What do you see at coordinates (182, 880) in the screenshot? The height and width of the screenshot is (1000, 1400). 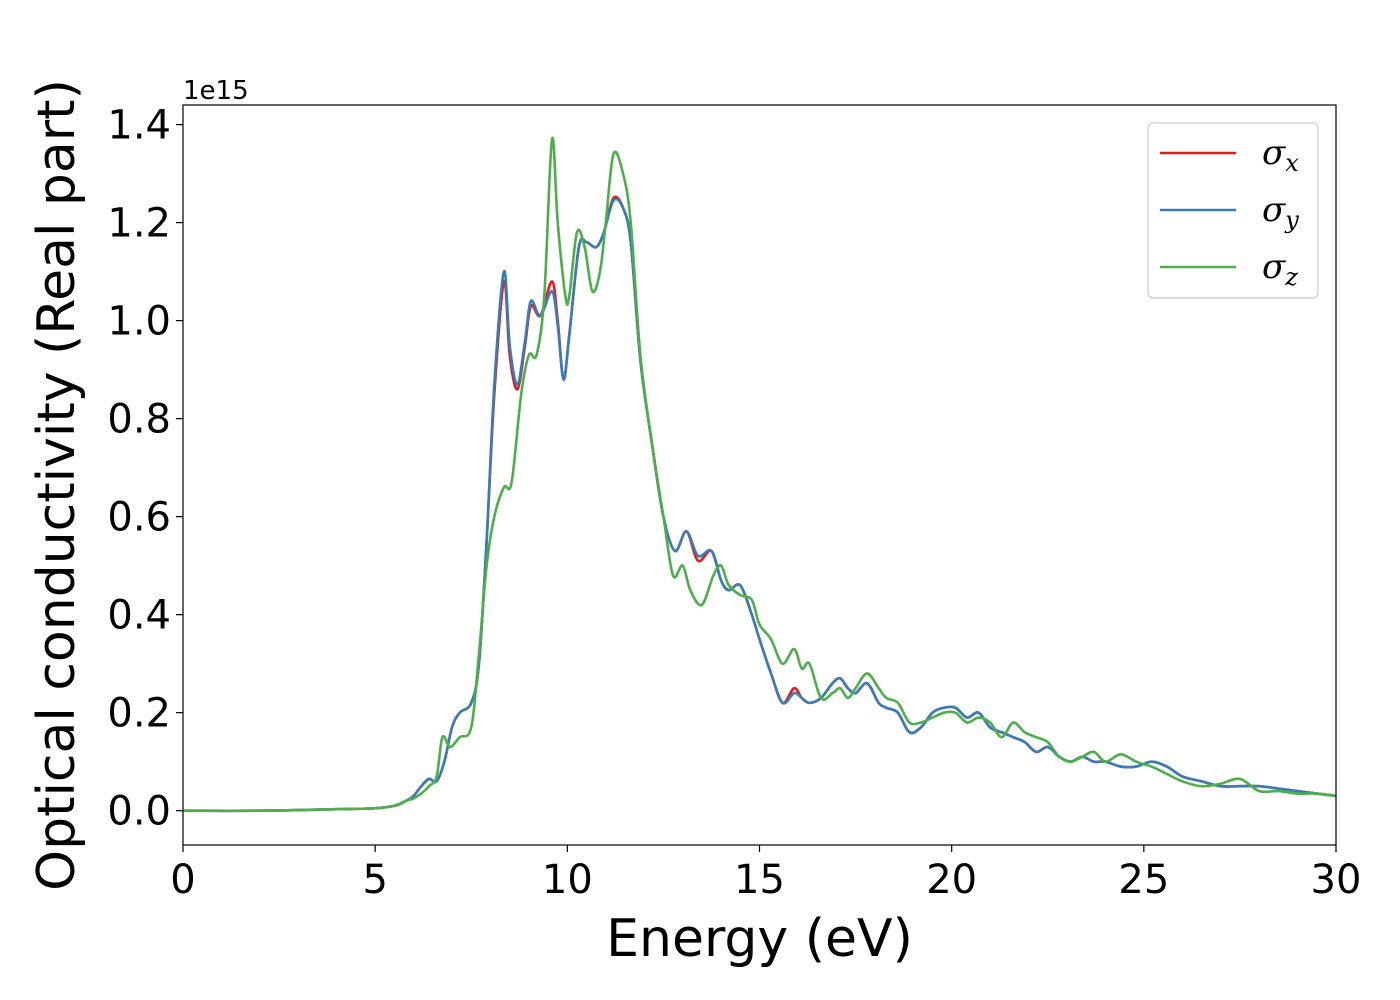 I see `x-tick-label: 0` at bounding box center [182, 880].